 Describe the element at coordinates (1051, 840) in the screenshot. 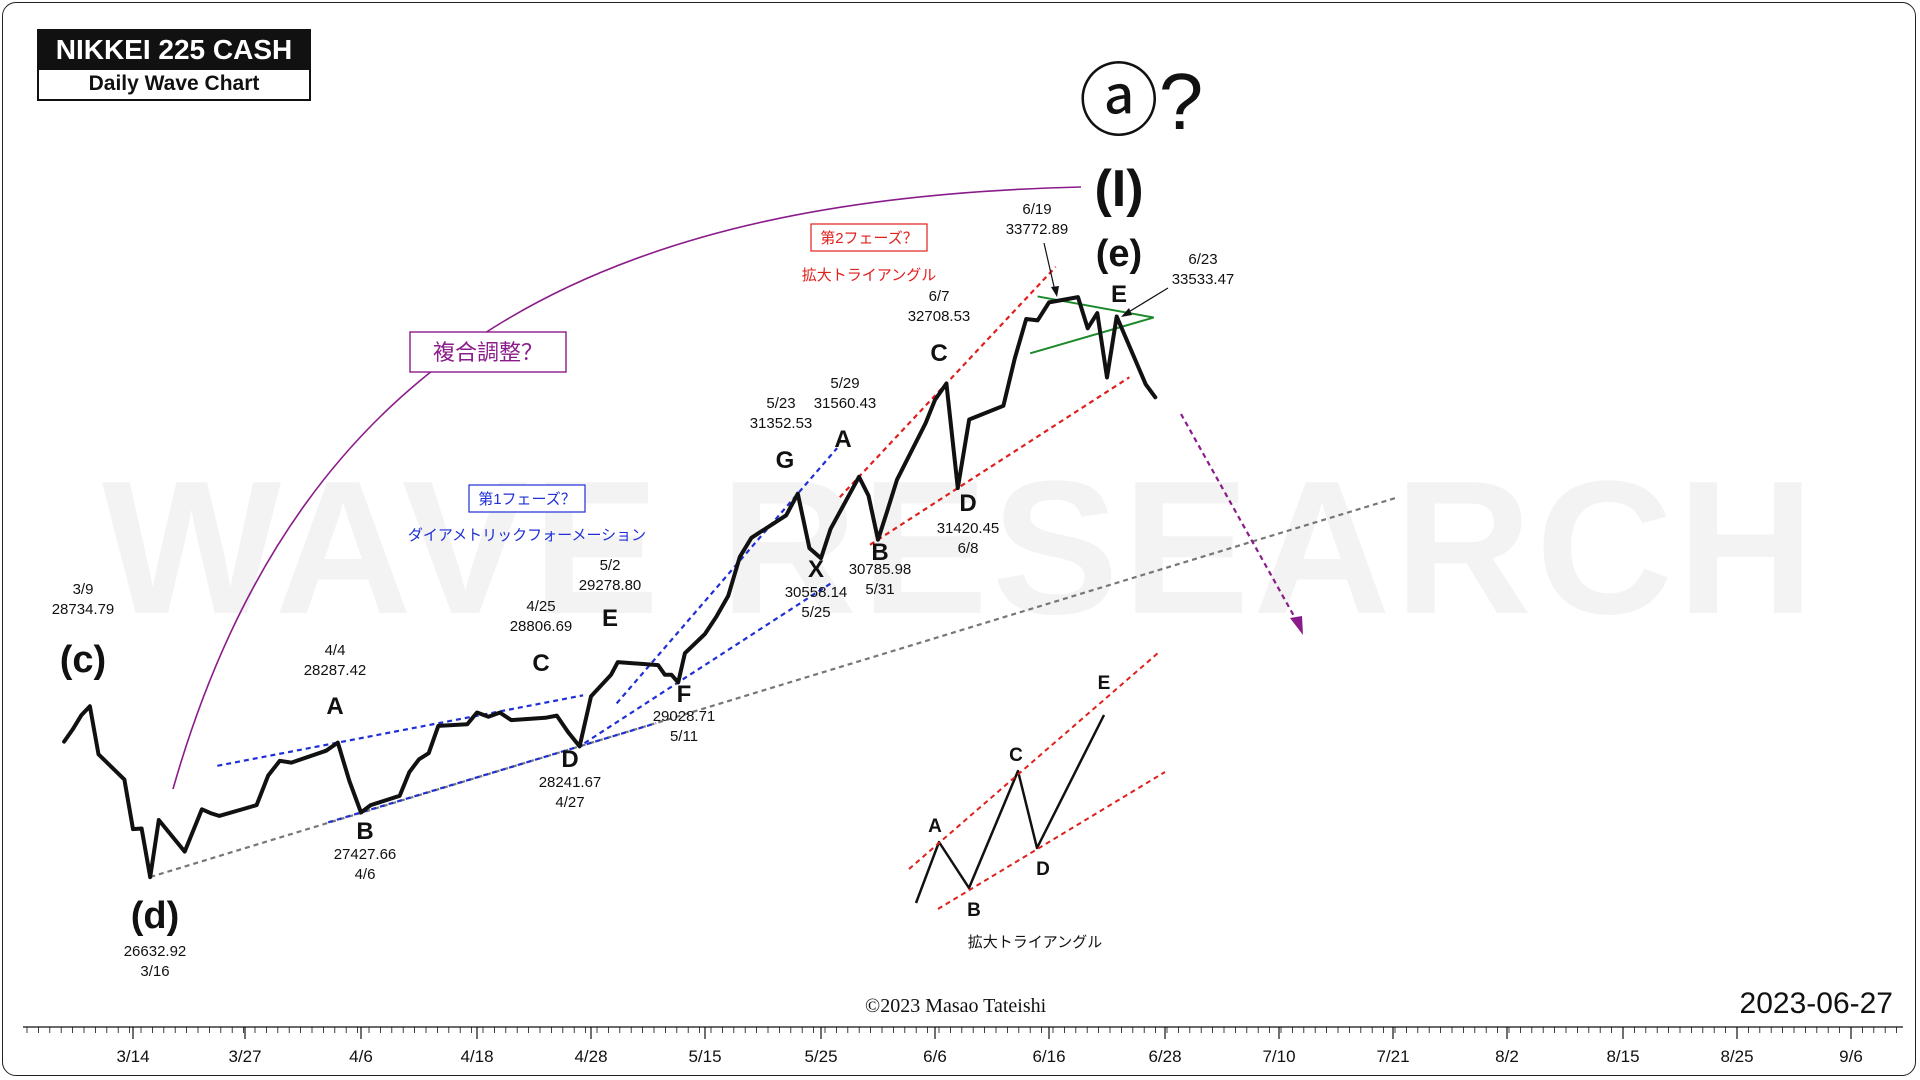

I see `inset-lower-line` at that location.